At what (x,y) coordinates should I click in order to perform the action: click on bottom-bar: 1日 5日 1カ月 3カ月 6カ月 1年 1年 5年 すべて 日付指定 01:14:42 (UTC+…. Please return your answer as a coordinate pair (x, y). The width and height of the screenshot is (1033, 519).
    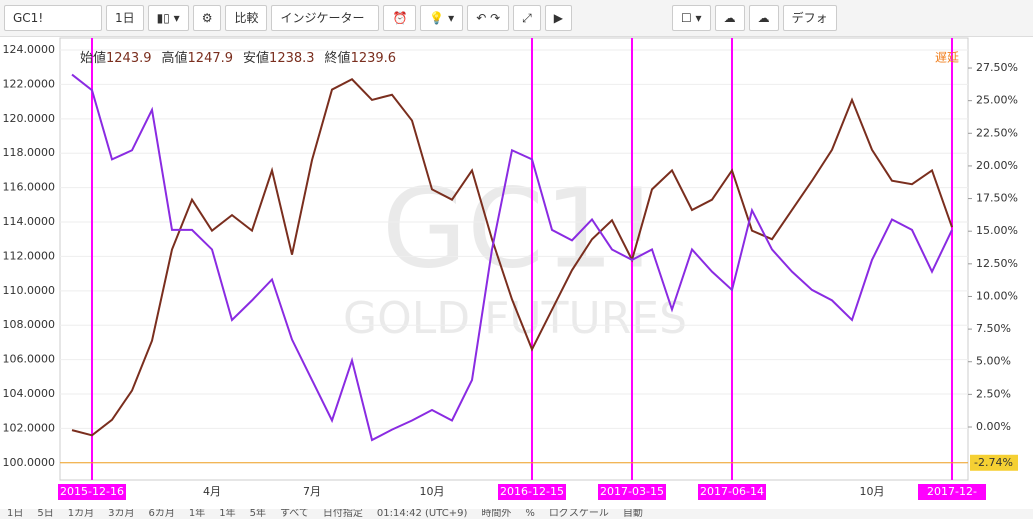
    Looking at the image, I should click on (516, 514).